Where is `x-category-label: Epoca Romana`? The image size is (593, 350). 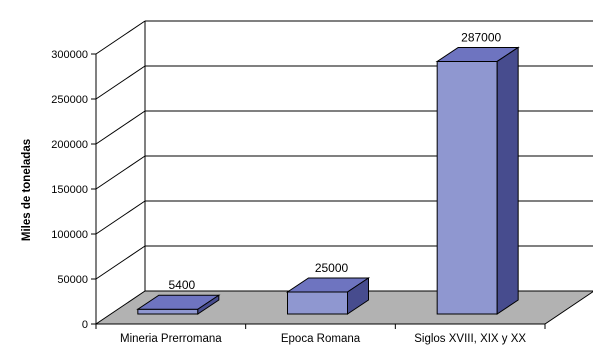 x-category-label: Epoca Romana is located at coordinates (321, 339).